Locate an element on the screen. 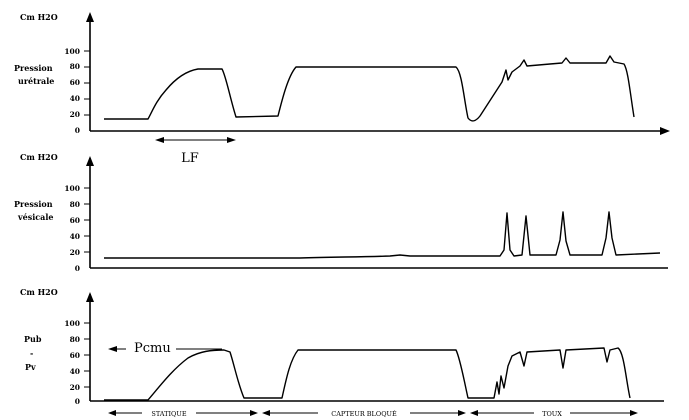 The image size is (689, 420). unit-label-difference: Cm H2O is located at coordinates (39, 292).